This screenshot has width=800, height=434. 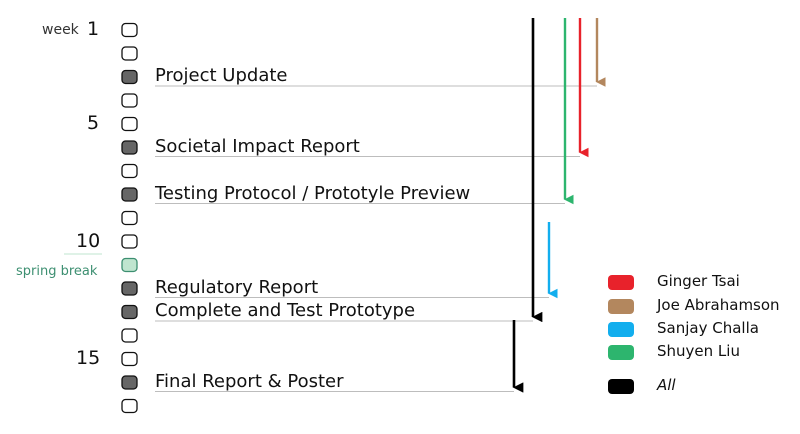 What do you see at coordinates (666, 385) in the screenshot?
I see `legend-label: All` at bounding box center [666, 385].